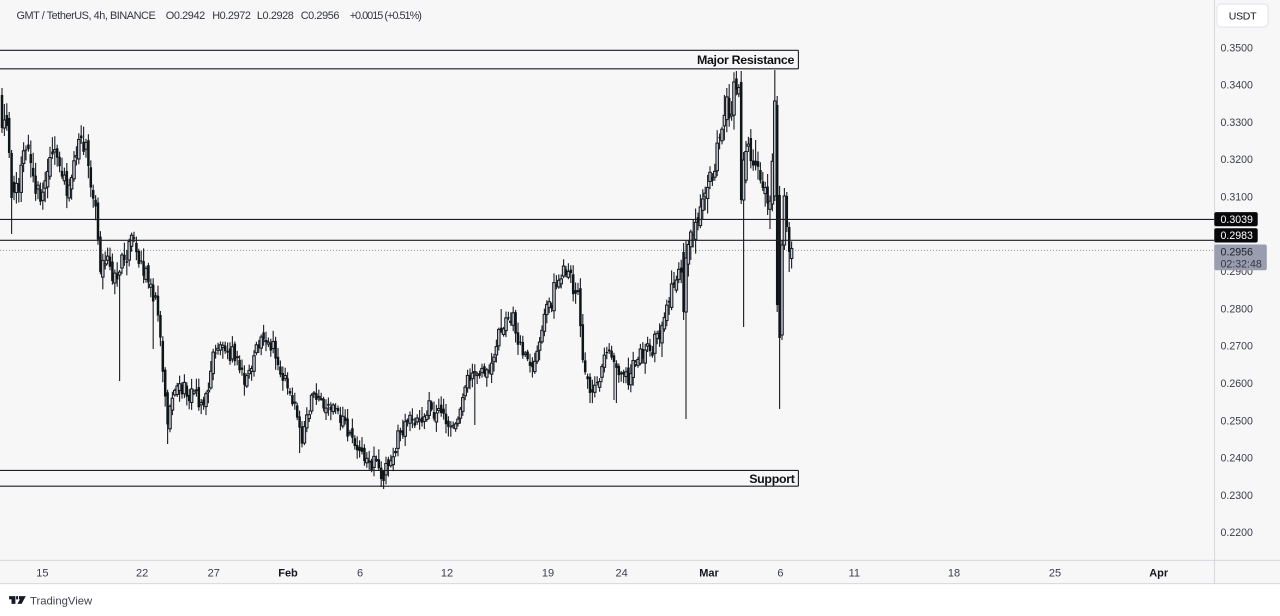 The height and width of the screenshot is (616, 1280). I want to click on svg-text: Major Resistance, so click(746, 60).